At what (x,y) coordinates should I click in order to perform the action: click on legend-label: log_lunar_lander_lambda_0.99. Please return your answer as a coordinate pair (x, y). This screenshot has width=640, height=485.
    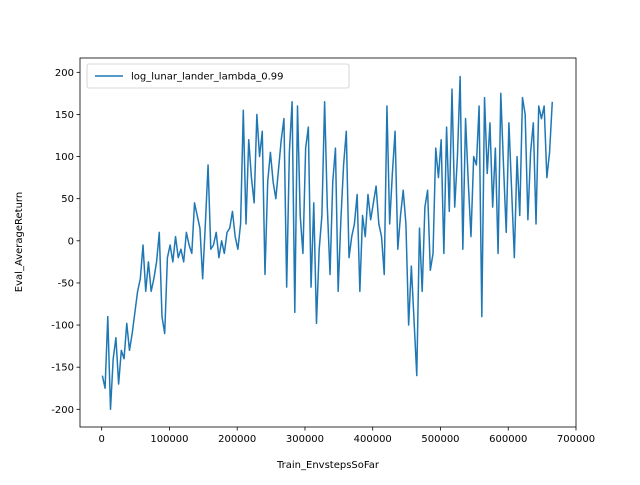
    Looking at the image, I should click on (207, 77).